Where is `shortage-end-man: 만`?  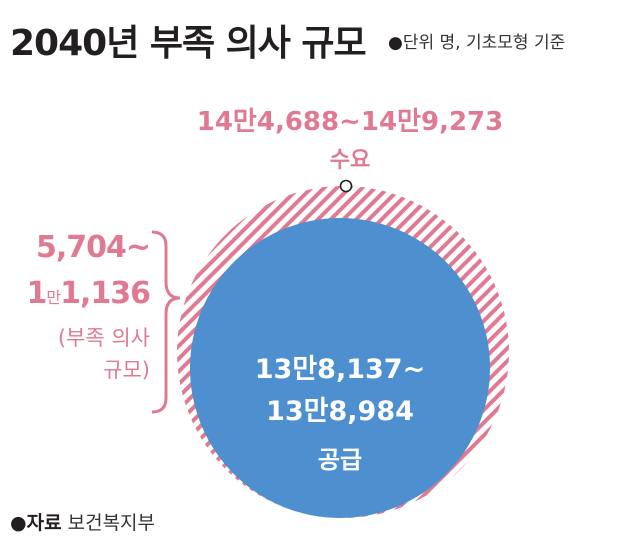
shortage-end-man: 만 is located at coordinates (53, 297).